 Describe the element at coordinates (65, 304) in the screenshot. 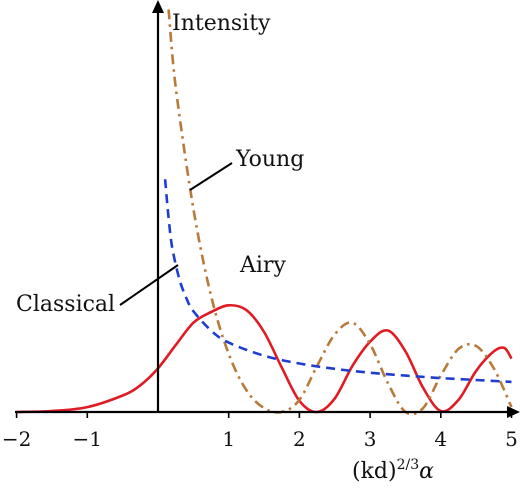

I see `classical-annotation: Classical` at that location.